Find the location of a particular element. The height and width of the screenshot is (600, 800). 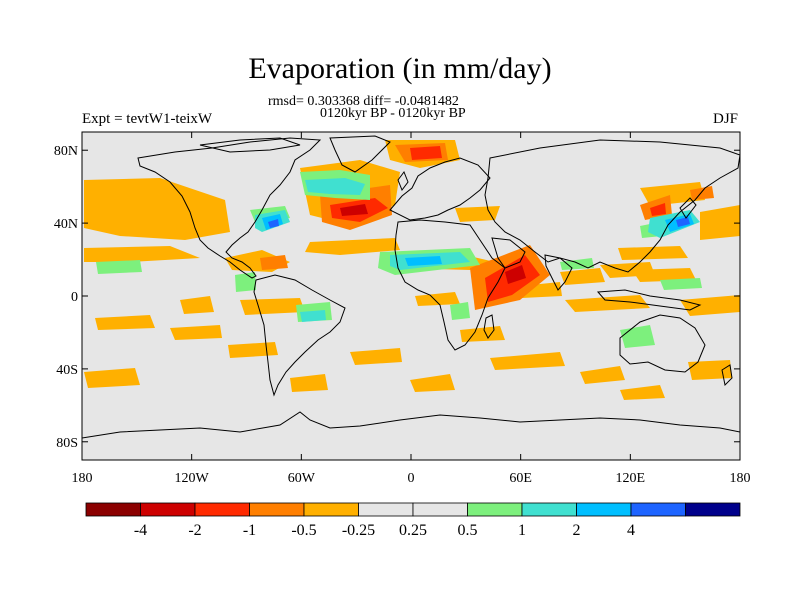

lon-tick-label: 0 is located at coordinates (411, 478).